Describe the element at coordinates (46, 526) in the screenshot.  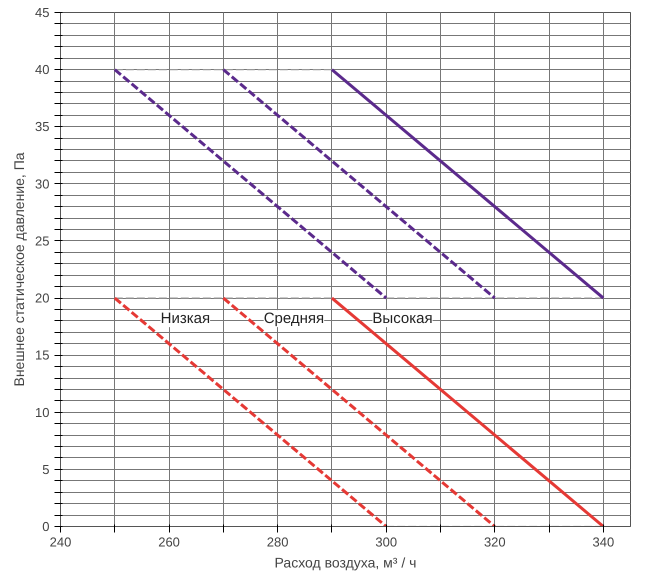
I see `y-tick-label: 0` at that location.